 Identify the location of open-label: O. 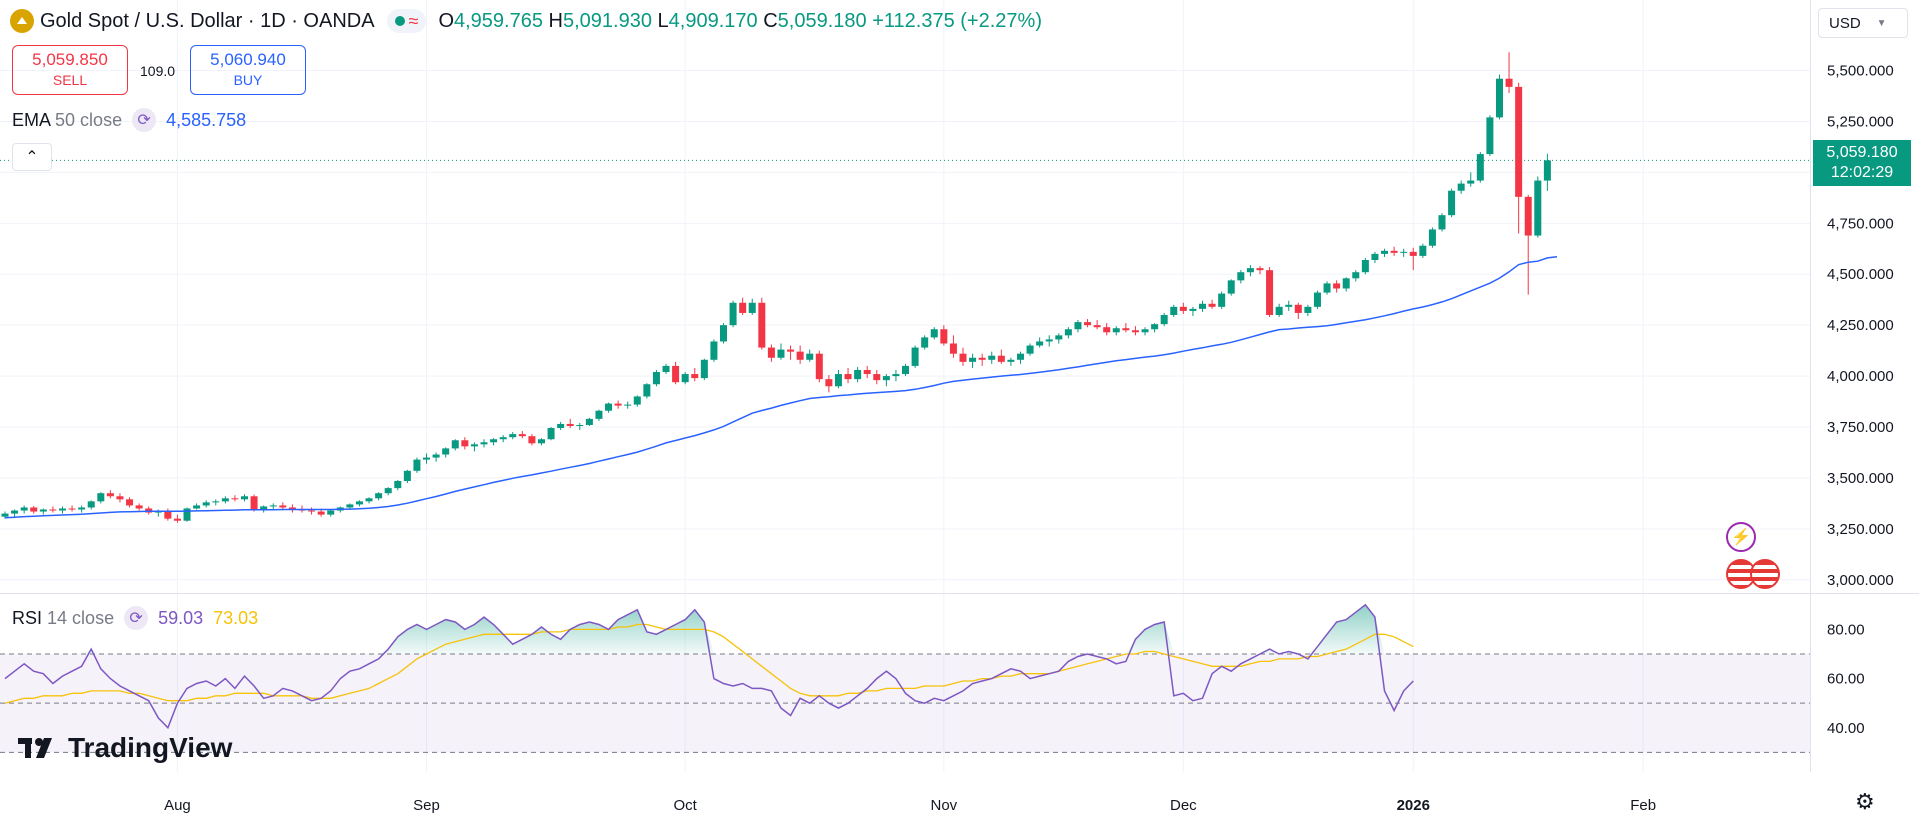
(446, 20).